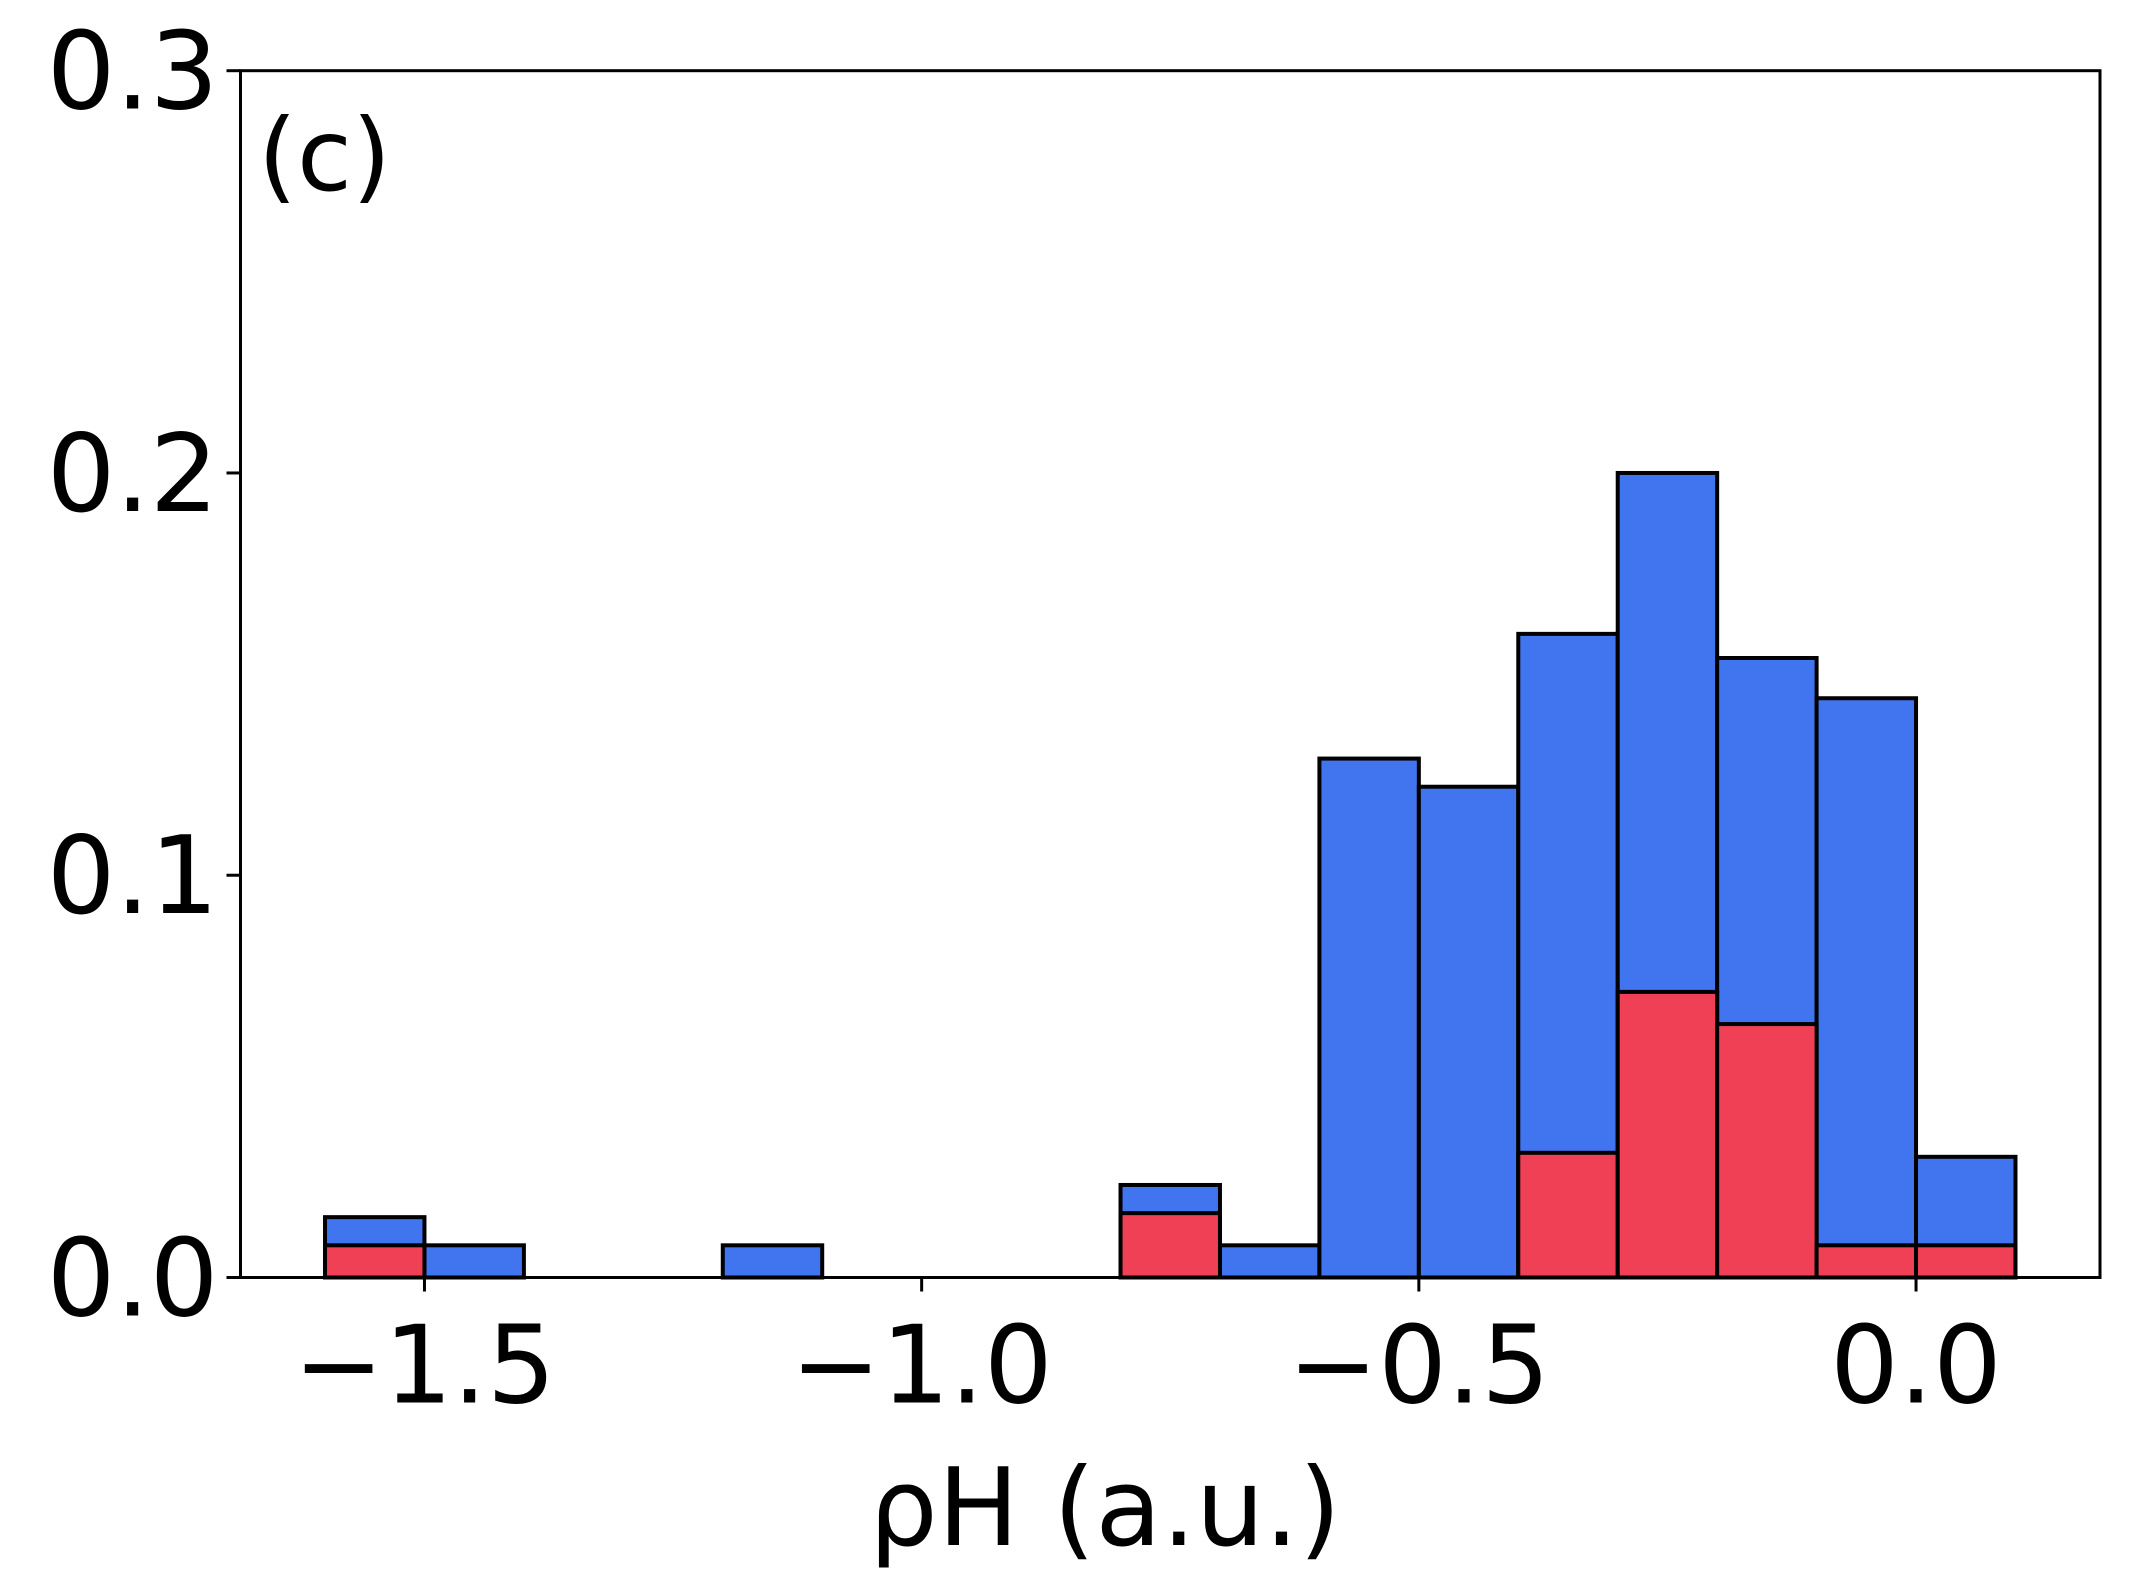  Describe the element at coordinates (1916, 1366) in the screenshot. I see `x-tick-label: 0.0` at that location.